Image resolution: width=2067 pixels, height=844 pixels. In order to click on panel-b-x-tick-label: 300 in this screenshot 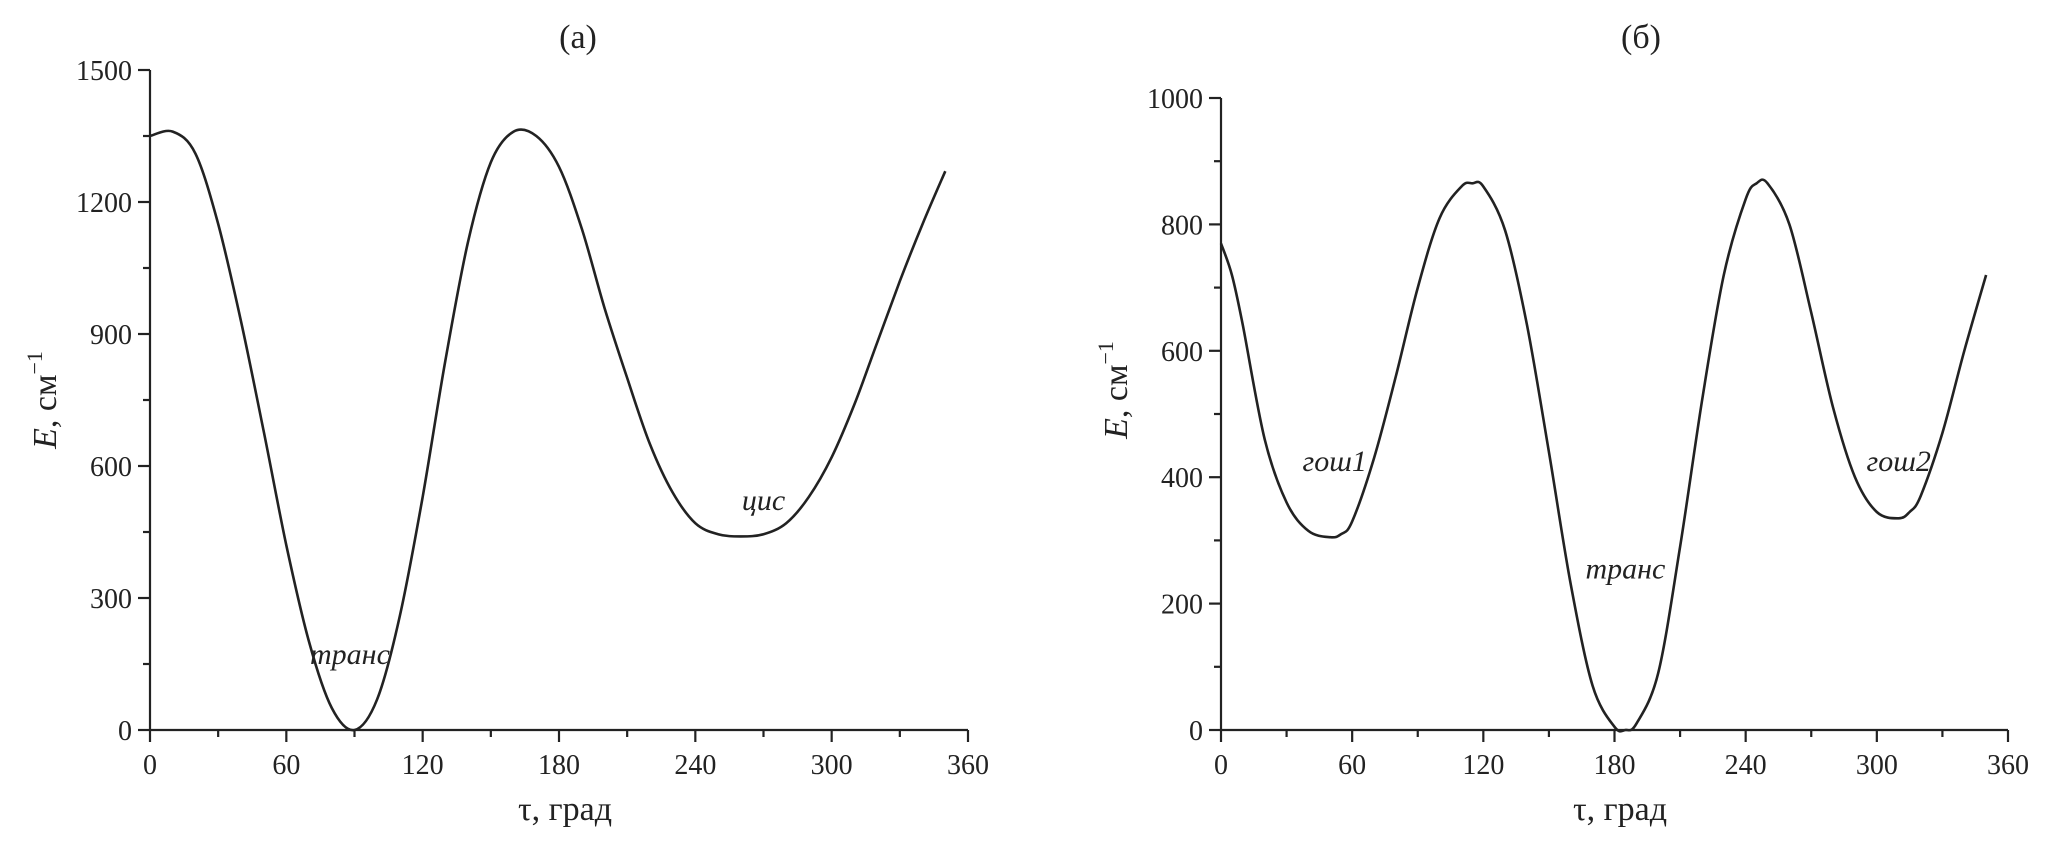, I will do `click(1877, 765)`.